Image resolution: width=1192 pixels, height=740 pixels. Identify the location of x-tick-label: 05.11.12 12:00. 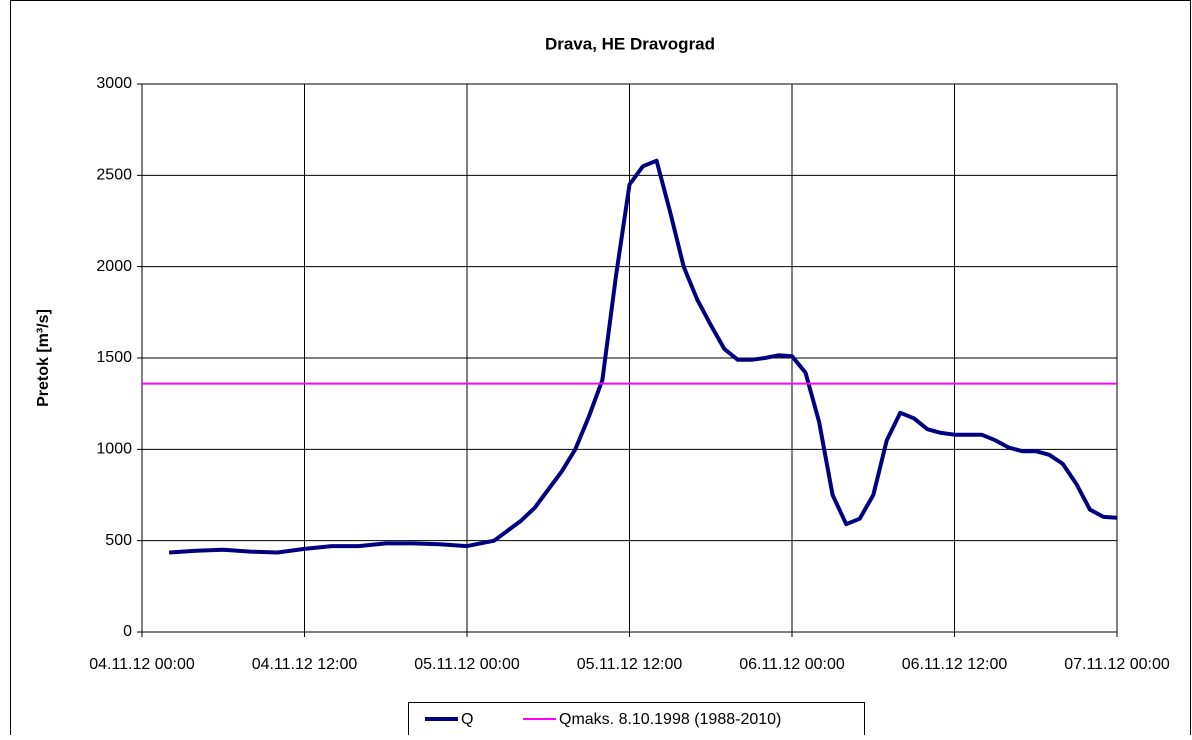
(630, 664).